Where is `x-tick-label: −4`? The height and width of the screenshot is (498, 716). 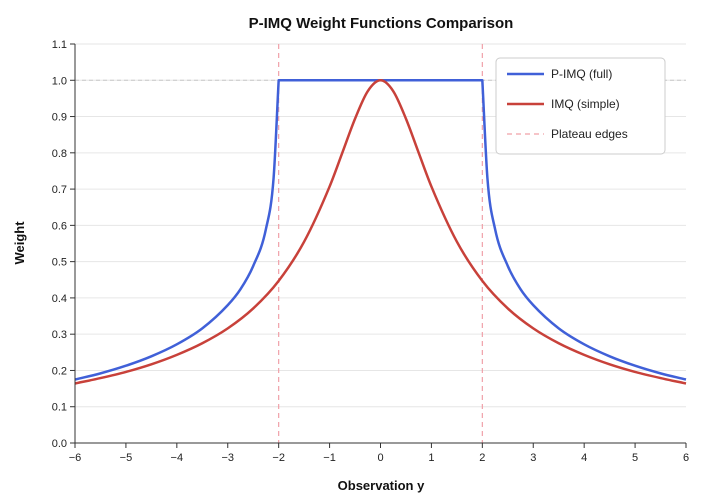 x-tick-label: −4 is located at coordinates (177, 458).